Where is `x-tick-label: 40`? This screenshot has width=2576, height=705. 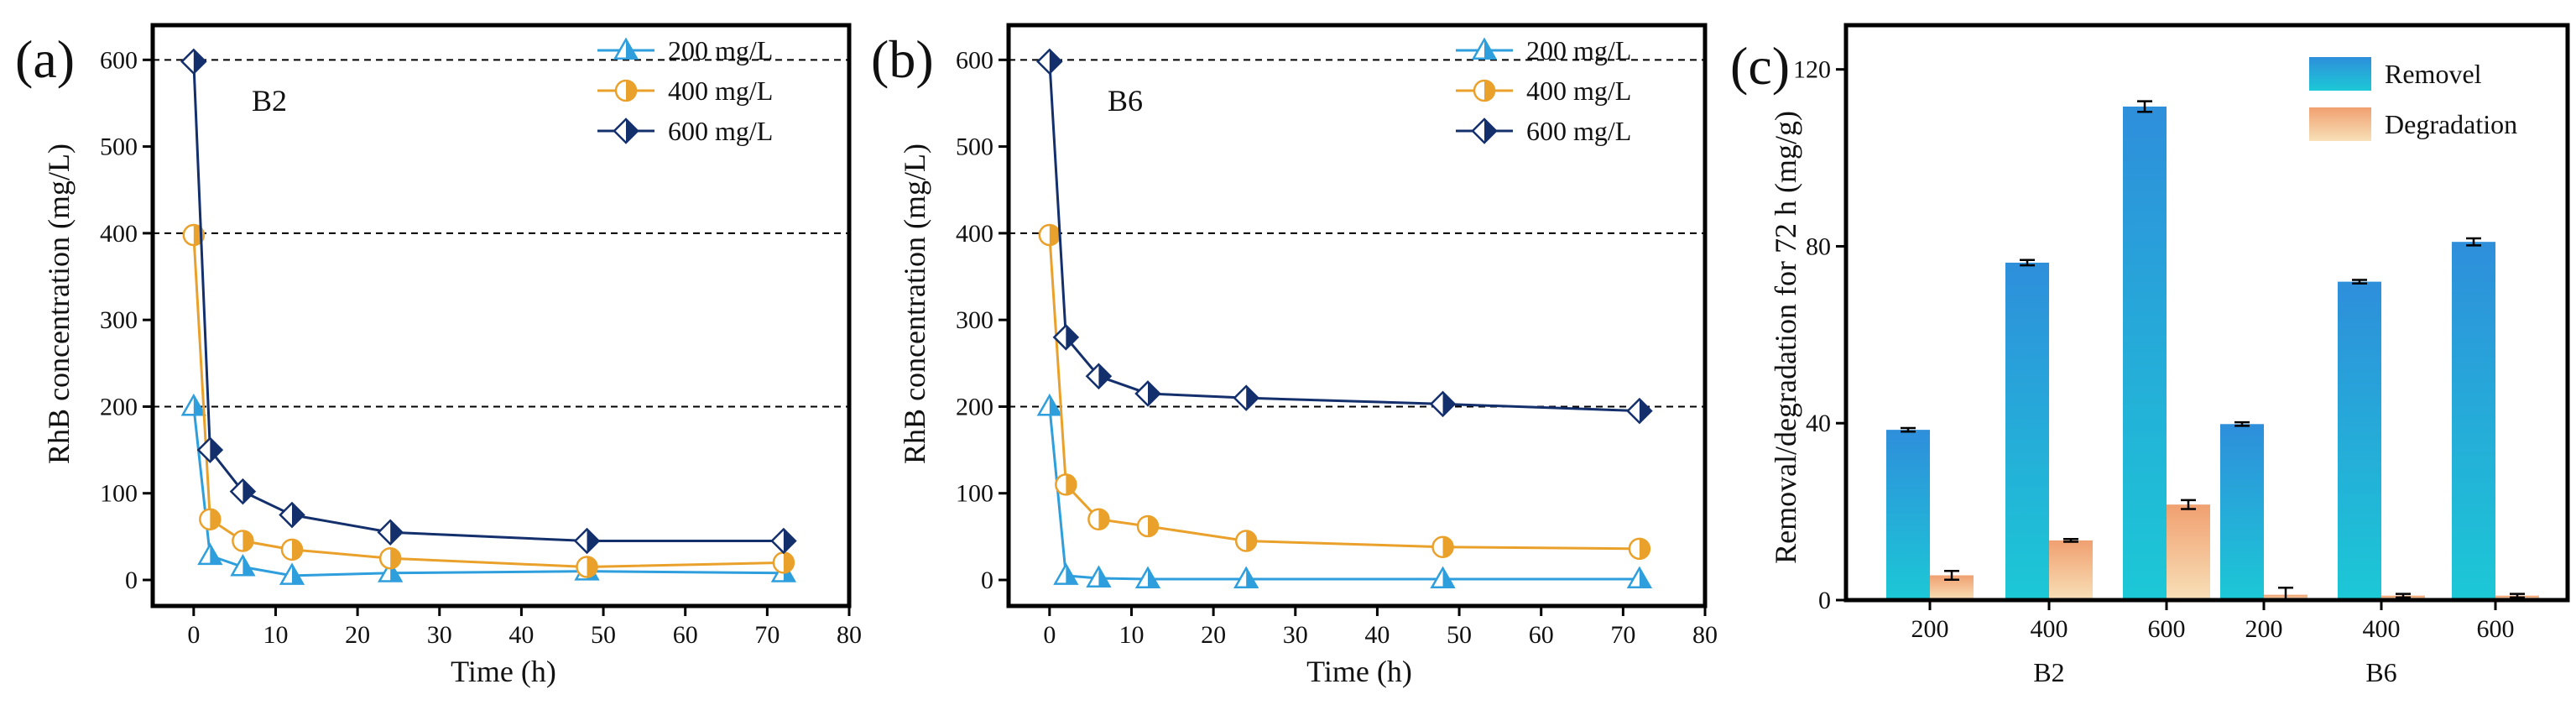
x-tick-label: 40 is located at coordinates (521, 635).